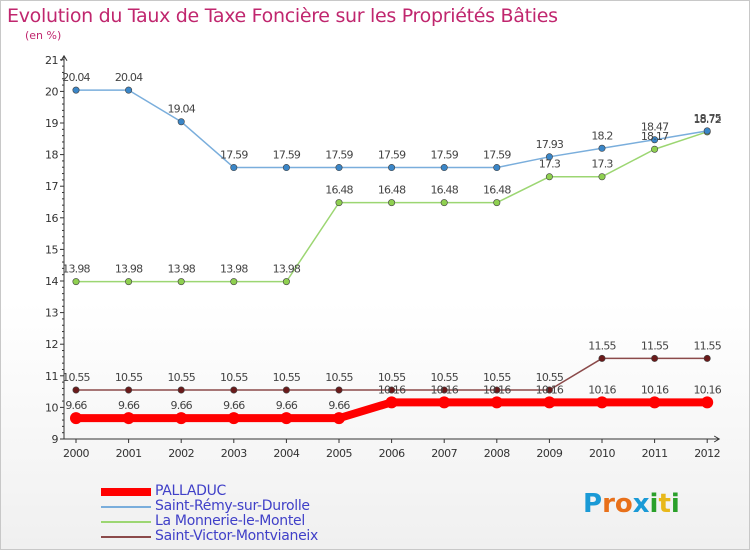 Image resolution: width=750 pixels, height=550 pixels. Describe the element at coordinates (51, 344) in the screenshot. I see `y-tick-label: 12` at that location.